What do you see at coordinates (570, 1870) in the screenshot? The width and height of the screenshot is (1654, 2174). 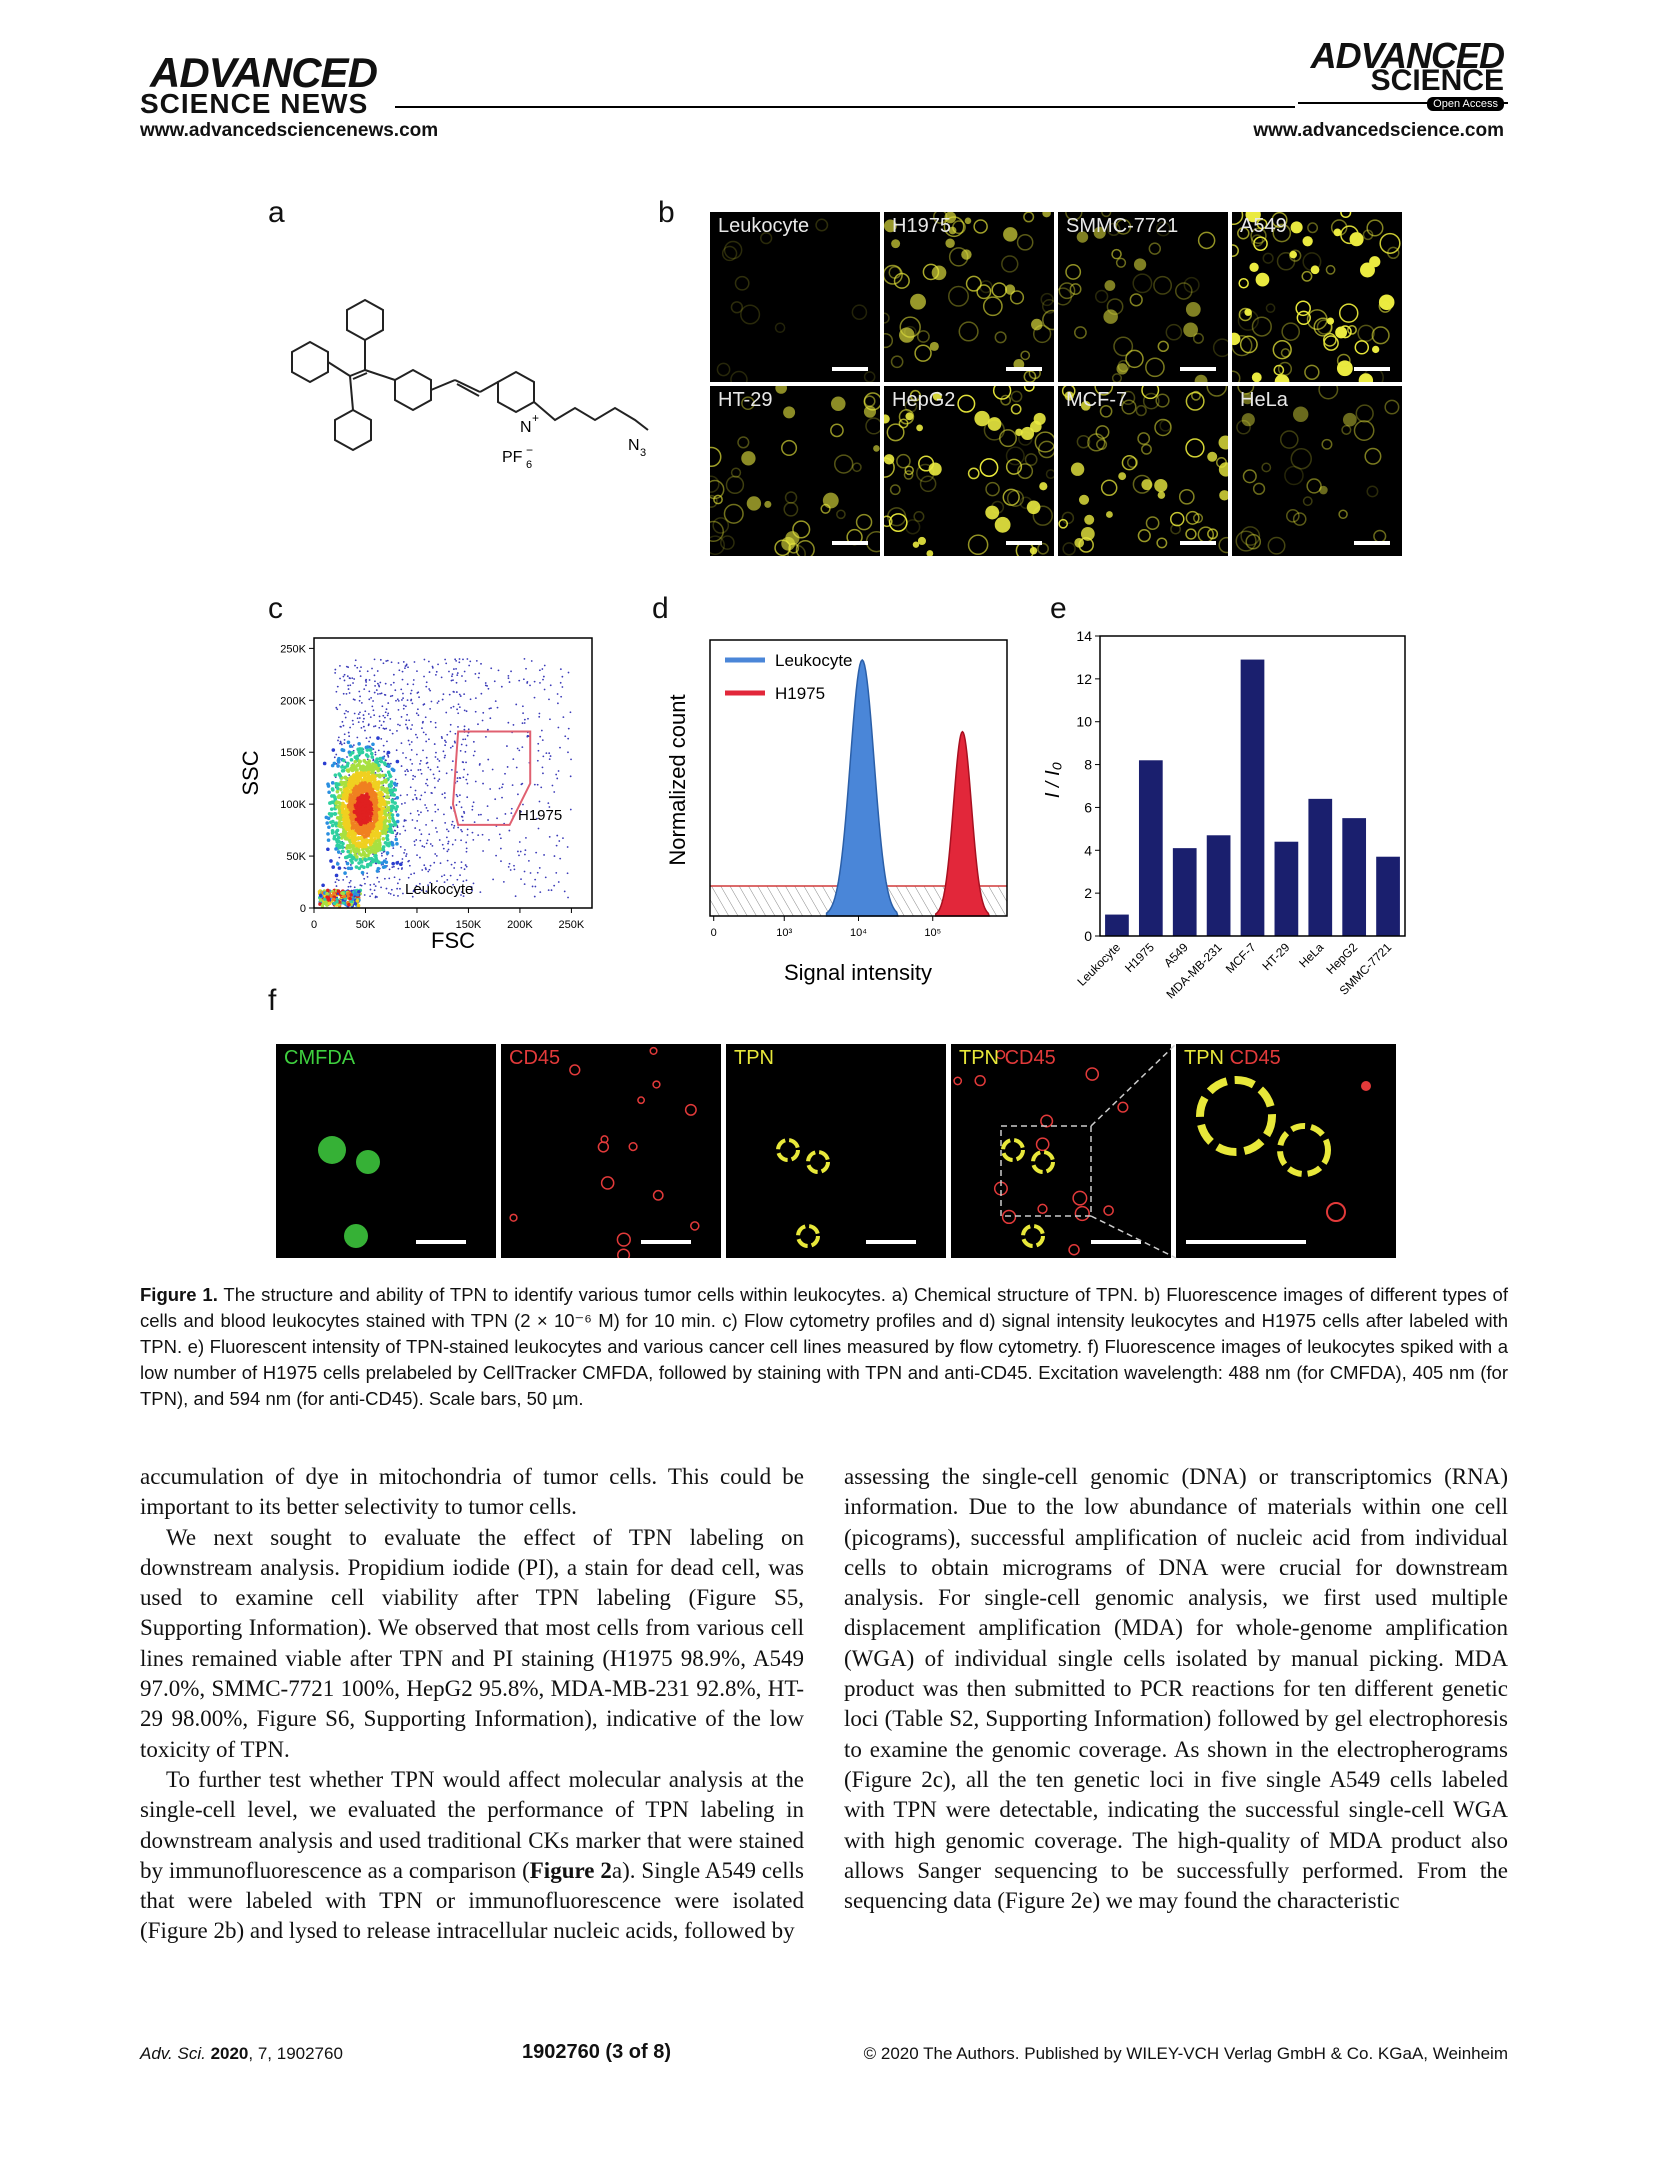 I see `figure-link: Figure 2` at bounding box center [570, 1870].